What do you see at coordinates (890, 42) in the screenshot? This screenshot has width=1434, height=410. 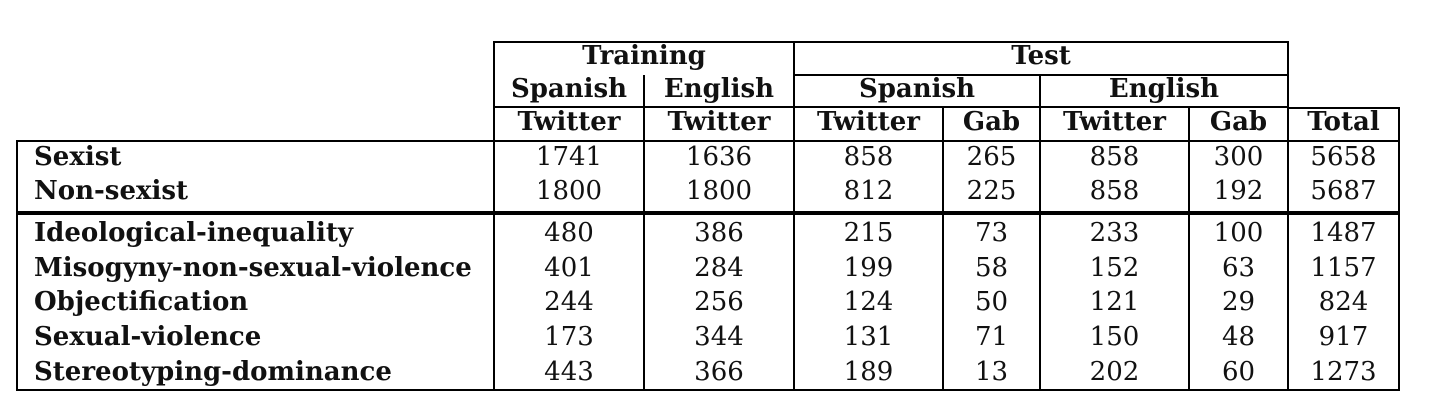 I see `rule-top` at bounding box center [890, 42].